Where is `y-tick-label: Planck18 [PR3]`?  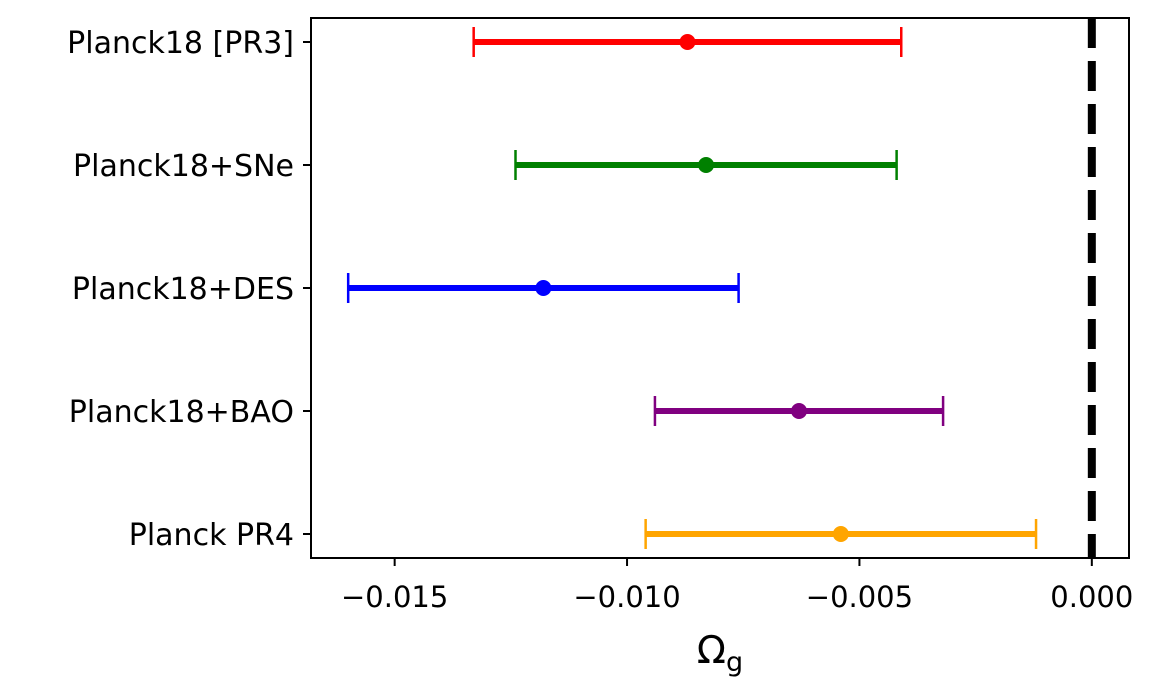 y-tick-label: Planck18 [PR3] is located at coordinates (180, 43).